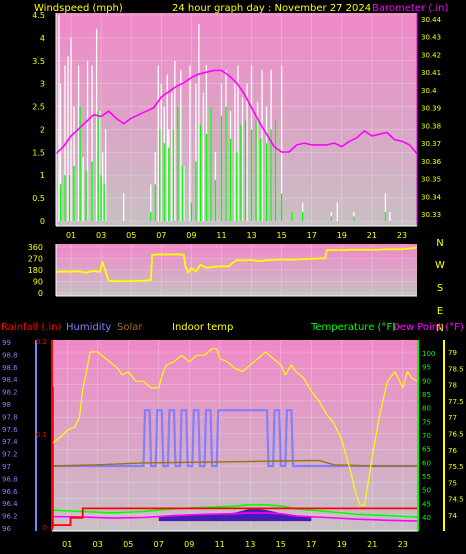  Describe the element at coordinates (431, 55) in the screenshot. I see `barometer-y-tick: 30.42` at that location.